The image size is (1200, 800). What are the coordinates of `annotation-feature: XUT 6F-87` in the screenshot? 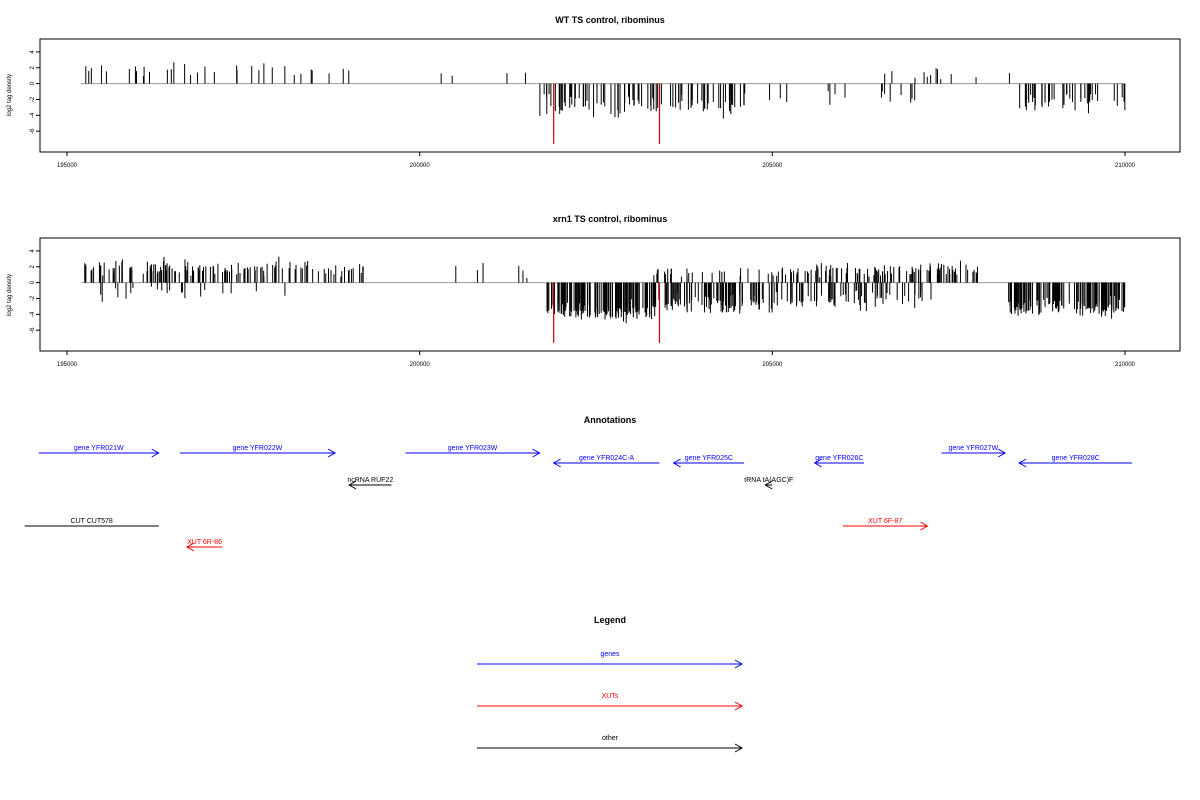 It's located at (885, 524).